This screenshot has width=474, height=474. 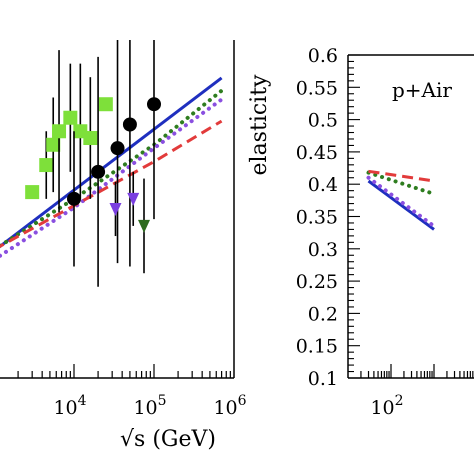 I want to click on right-plot-area, so click(x=401, y=200).